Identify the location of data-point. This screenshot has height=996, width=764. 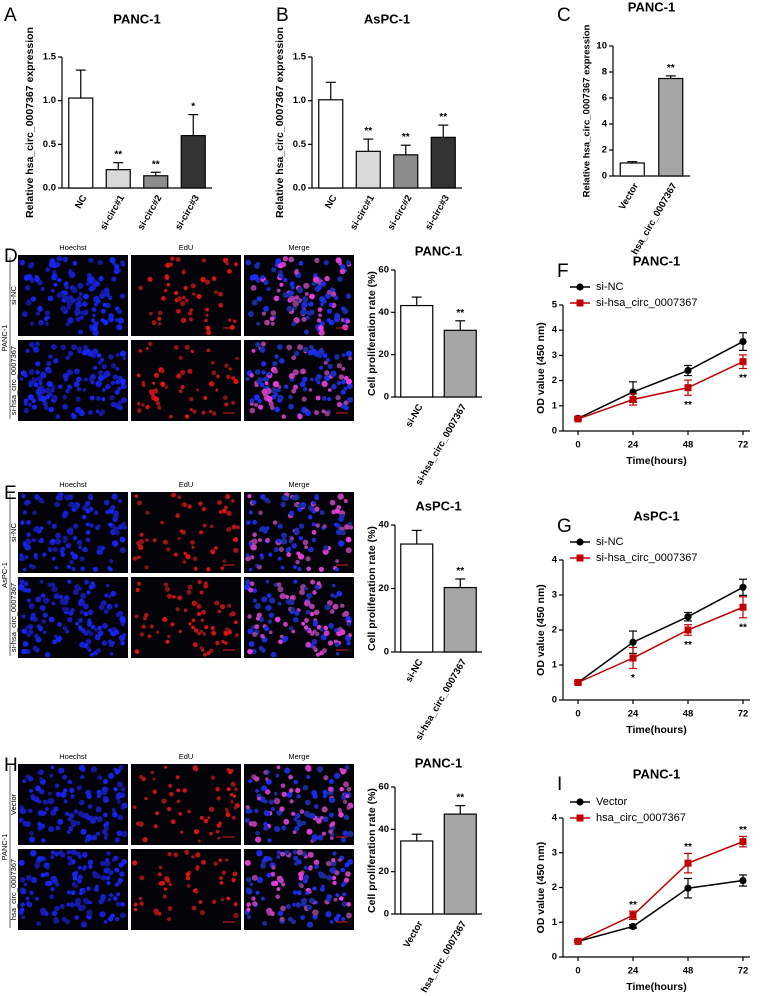
(633, 658).